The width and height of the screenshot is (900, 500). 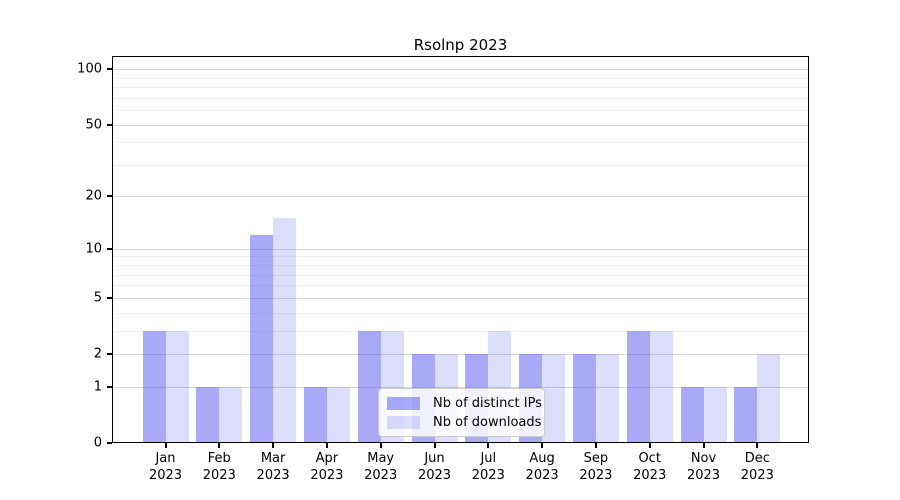 I want to click on x-tick-jan-2023, so click(x=165, y=445).